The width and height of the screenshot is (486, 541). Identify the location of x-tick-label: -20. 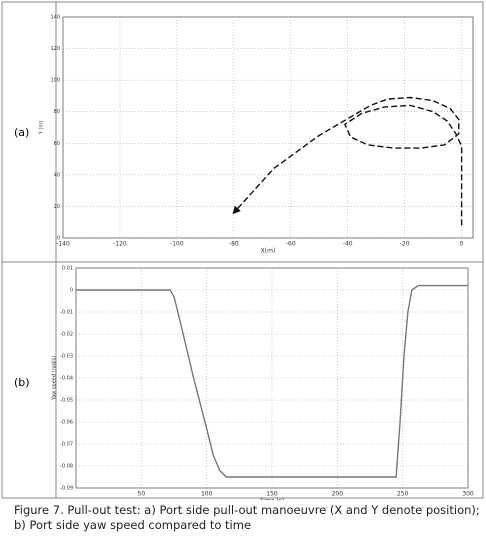
(405, 244).